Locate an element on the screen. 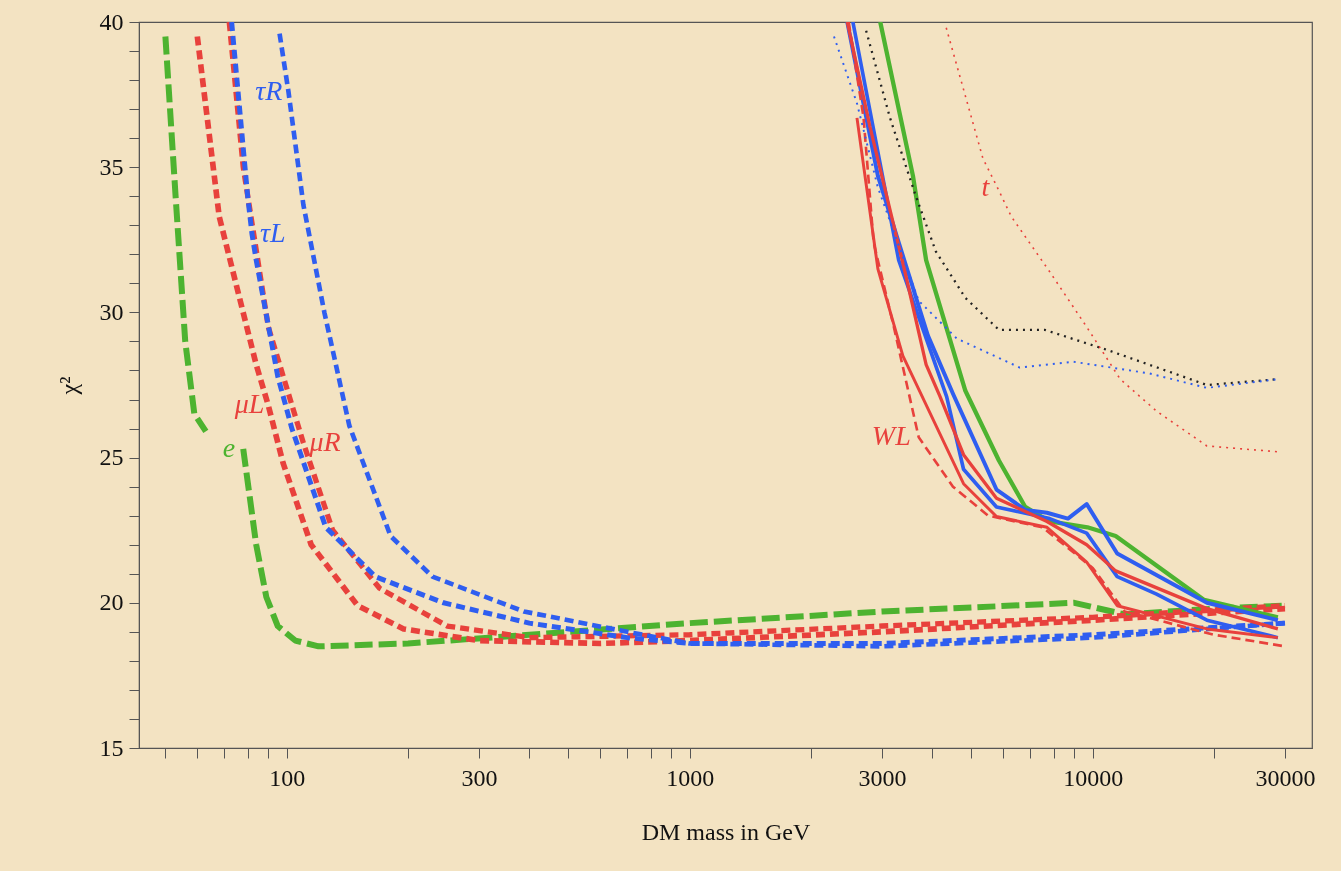 This screenshot has width=1341, height=871. y-tick-label: 35 is located at coordinates (111, 166).